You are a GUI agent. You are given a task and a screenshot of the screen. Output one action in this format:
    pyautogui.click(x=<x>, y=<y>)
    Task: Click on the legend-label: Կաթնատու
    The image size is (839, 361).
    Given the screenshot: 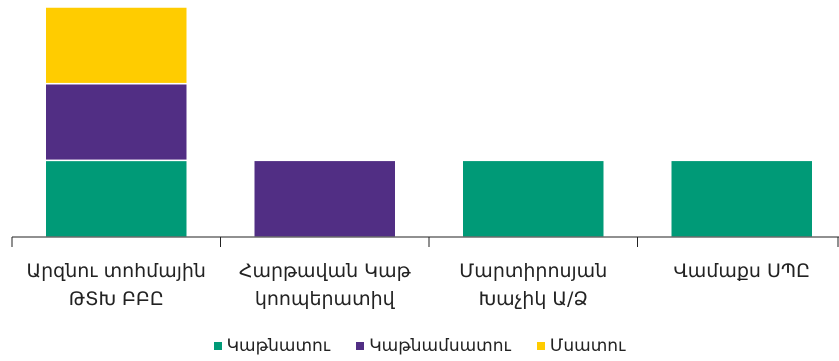 What is the action you would take?
    pyautogui.click(x=278, y=346)
    